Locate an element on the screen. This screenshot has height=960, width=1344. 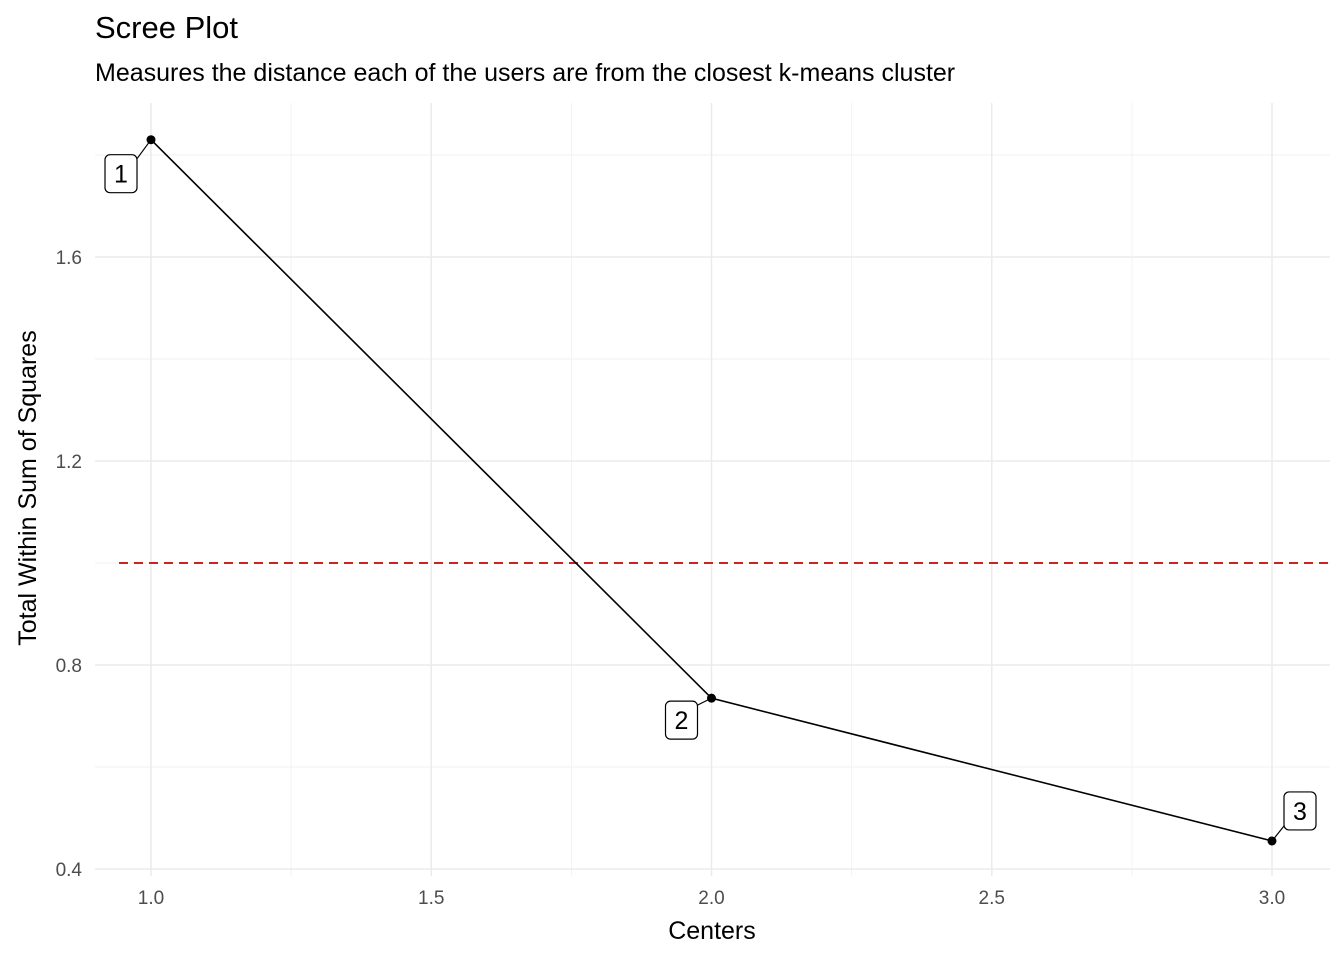
point-label: 3 is located at coordinates (1300, 812).